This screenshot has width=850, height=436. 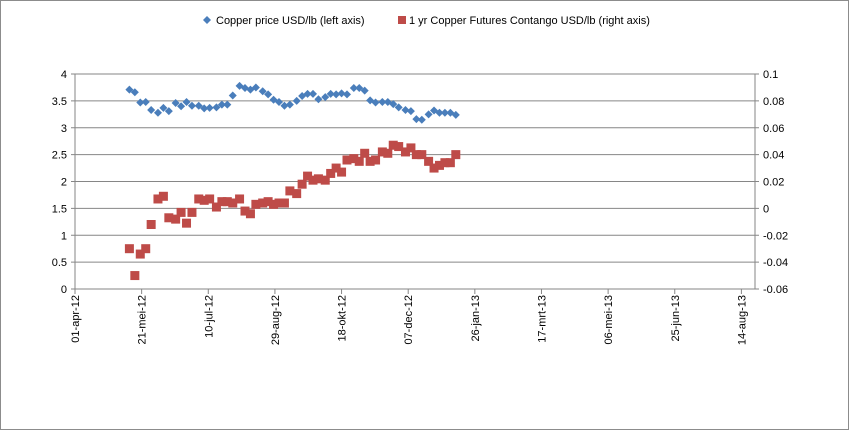 I want to click on x-tick-label: 14-aug-13, so click(x=742, y=320).